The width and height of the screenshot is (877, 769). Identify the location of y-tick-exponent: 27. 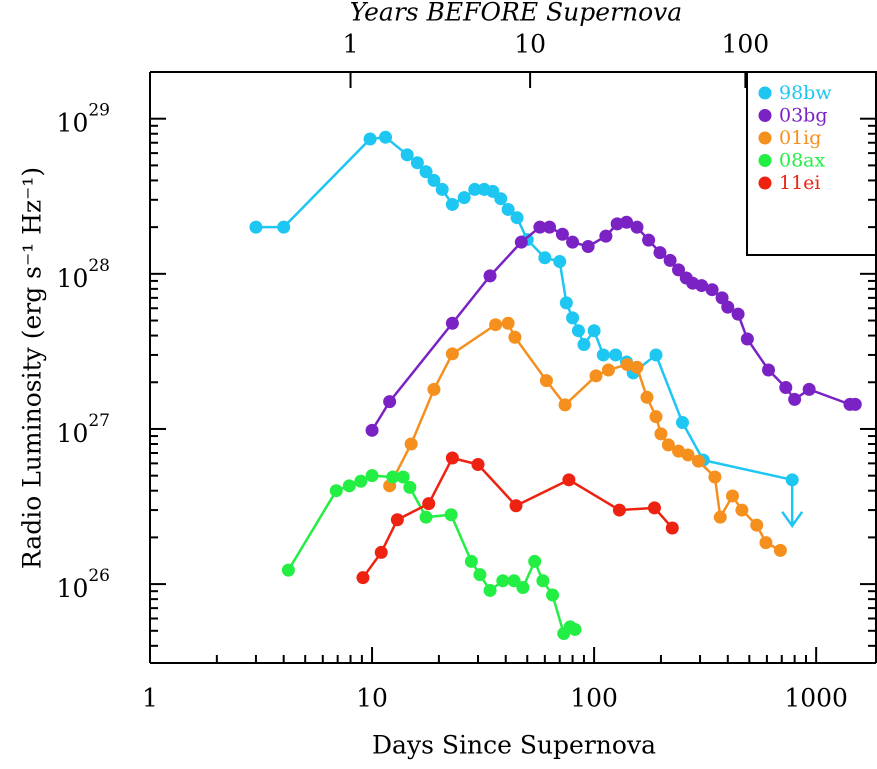
(99, 420).